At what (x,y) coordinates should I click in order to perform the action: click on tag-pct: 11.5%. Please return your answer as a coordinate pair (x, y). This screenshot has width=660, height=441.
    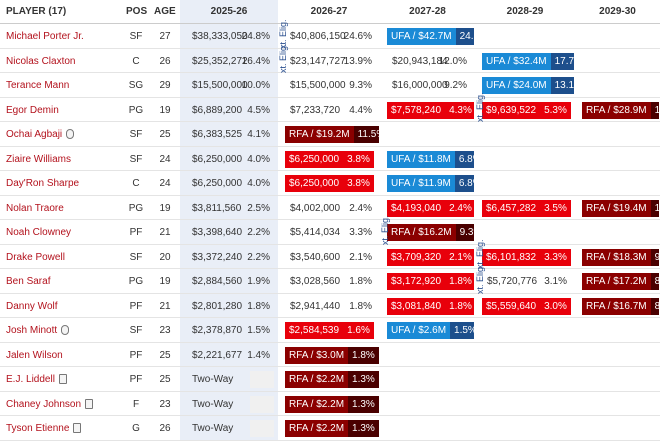
    Looking at the image, I should click on (366, 134).